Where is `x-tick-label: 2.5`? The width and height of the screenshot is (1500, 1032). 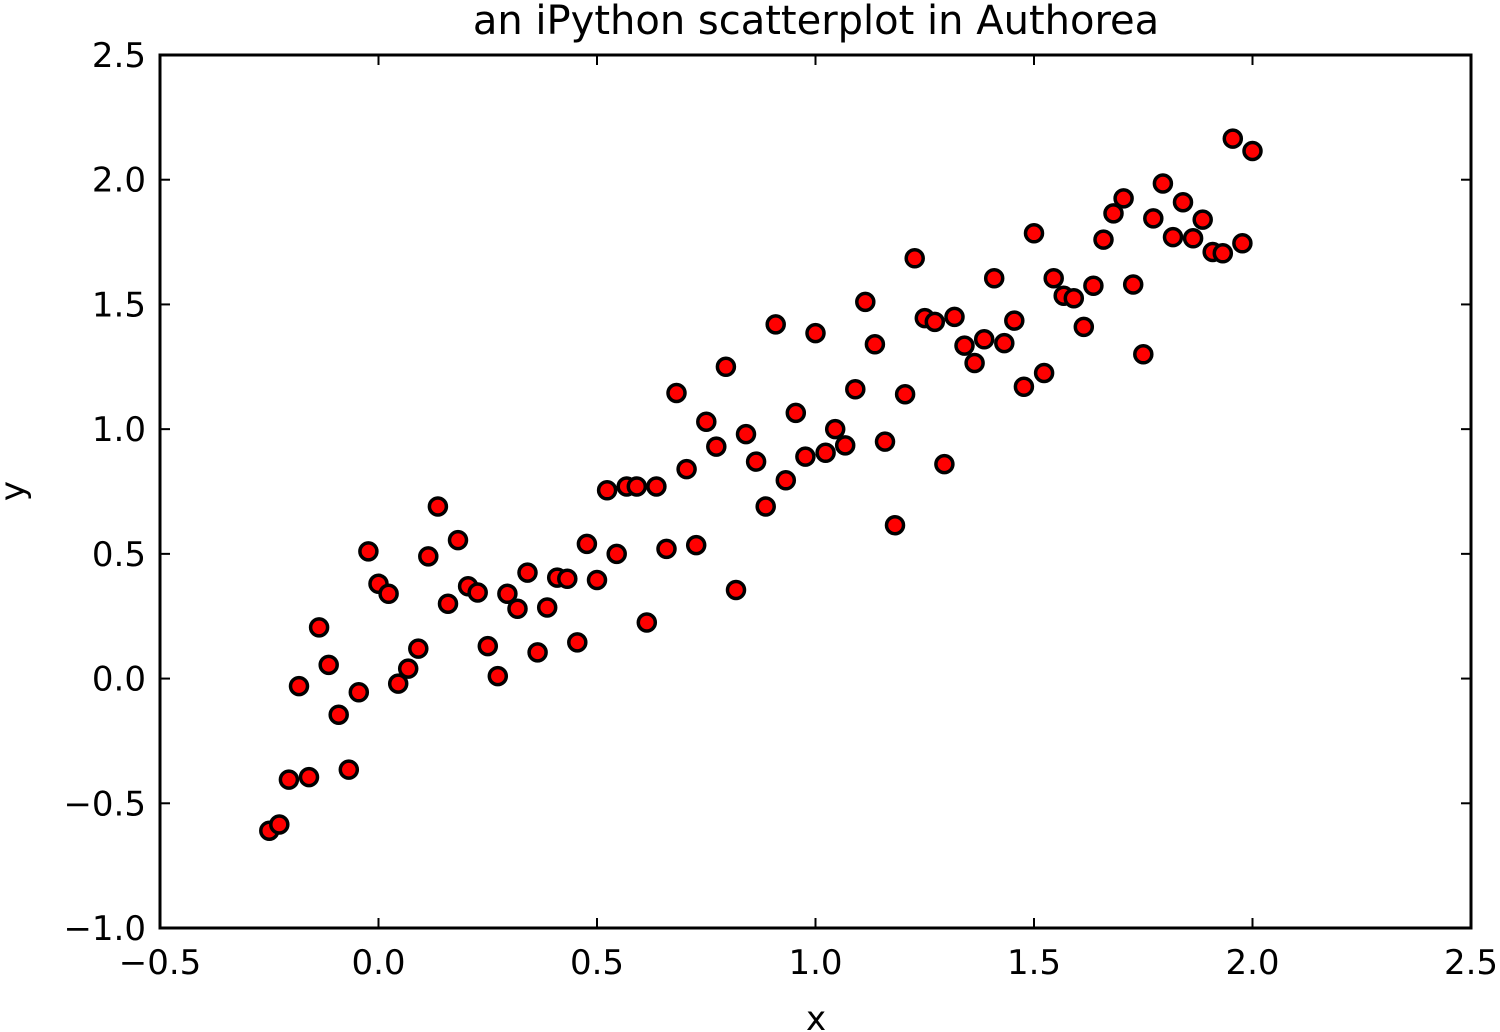 x-tick-label: 2.5 is located at coordinates (1471, 963).